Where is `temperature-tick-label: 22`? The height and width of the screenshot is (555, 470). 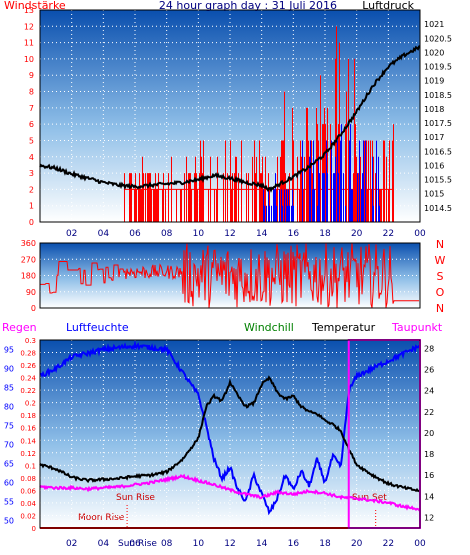
temperature-tick-label: 22 is located at coordinates (429, 412).